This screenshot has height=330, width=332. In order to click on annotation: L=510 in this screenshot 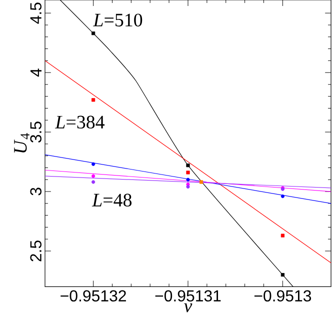, I will do `click(117, 20)`.